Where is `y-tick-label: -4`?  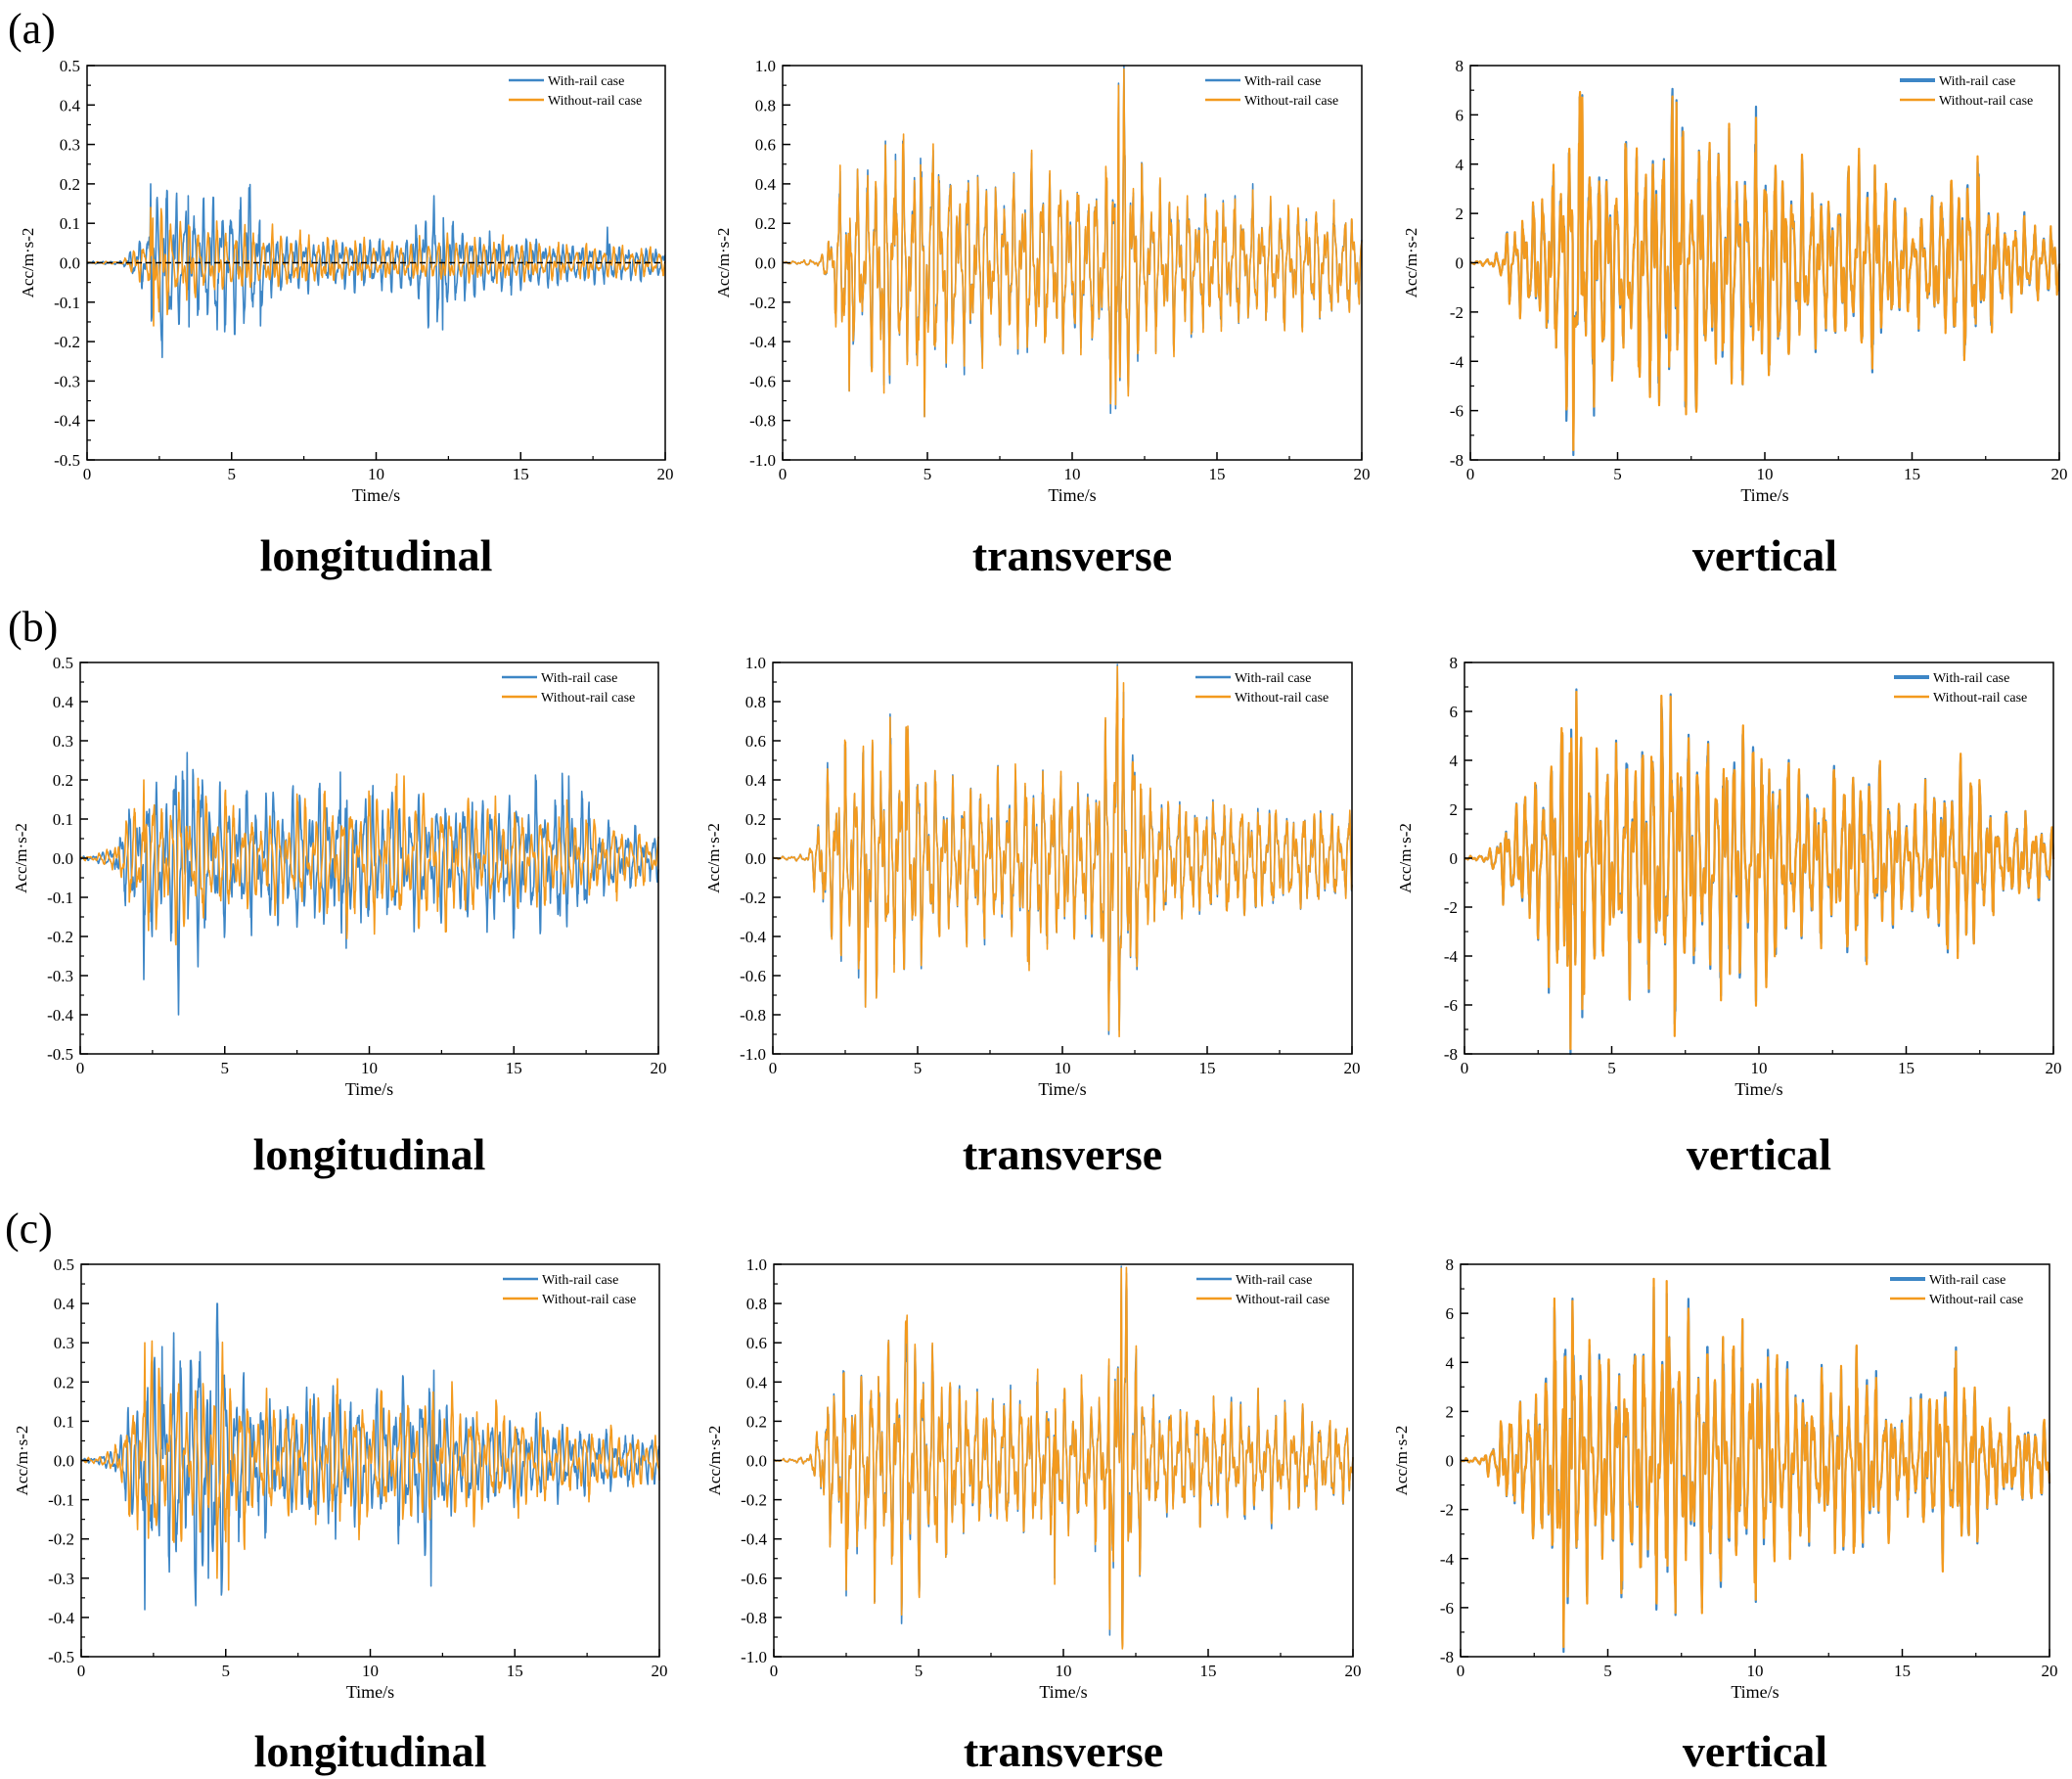 y-tick-label: -4 is located at coordinates (1447, 1559).